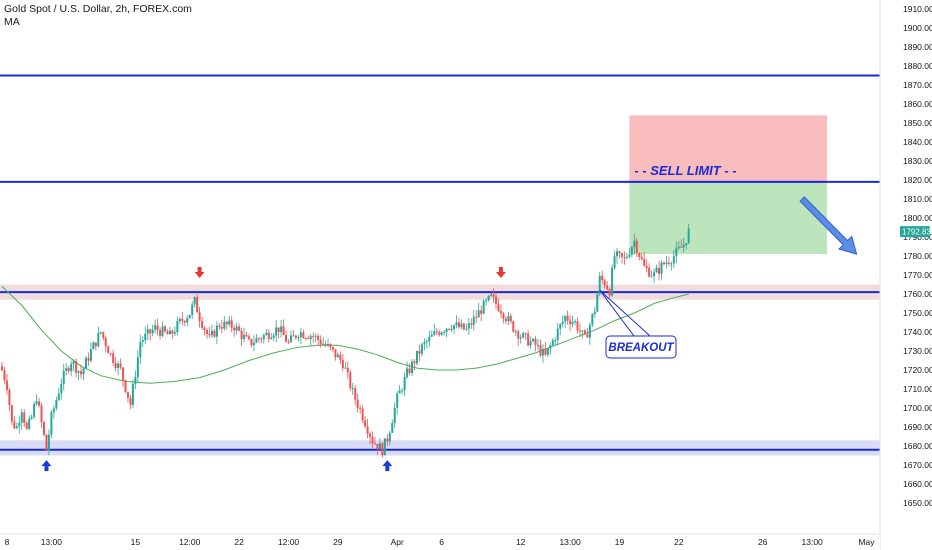  What do you see at coordinates (641, 347) in the screenshot?
I see `breakout-box` at bounding box center [641, 347].